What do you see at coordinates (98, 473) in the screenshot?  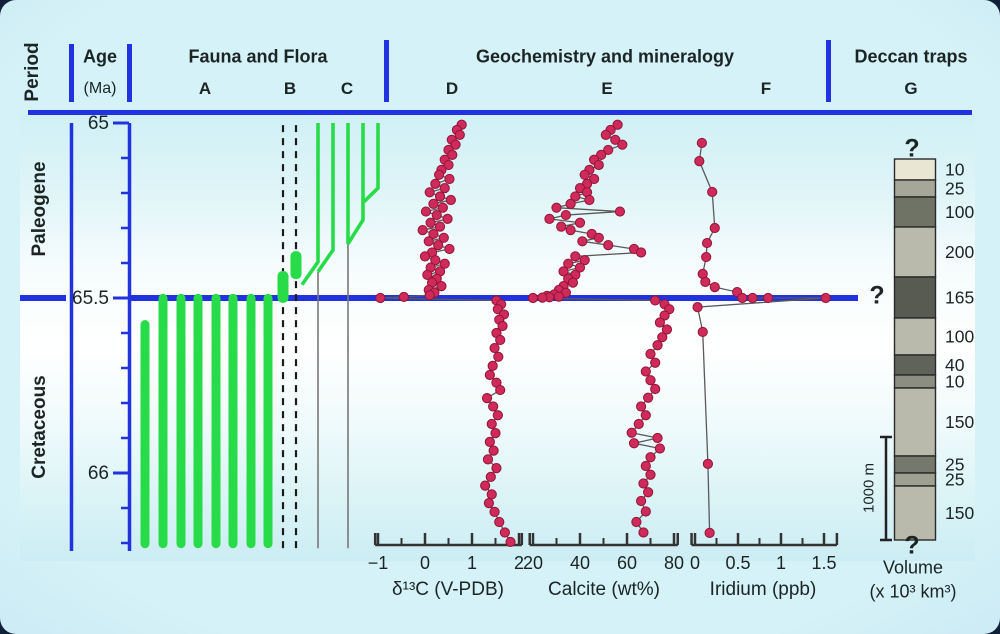 I see `age-tick-label: 66` at bounding box center [98, 473].